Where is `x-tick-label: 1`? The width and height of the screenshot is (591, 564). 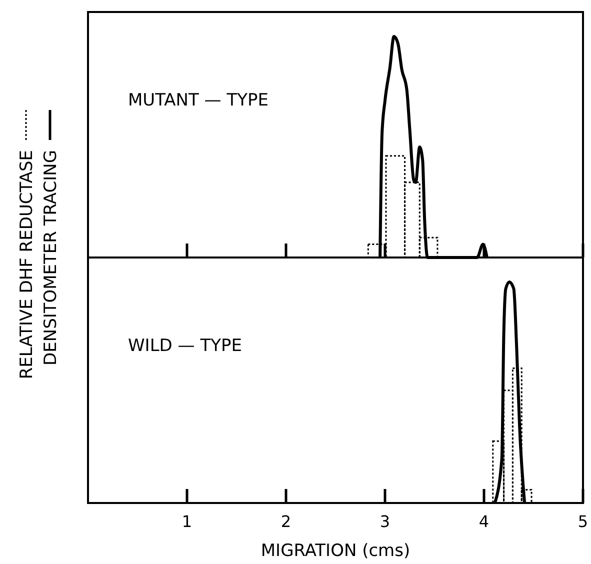 x-tick-label: 1 is located at coordinates (187, 521).